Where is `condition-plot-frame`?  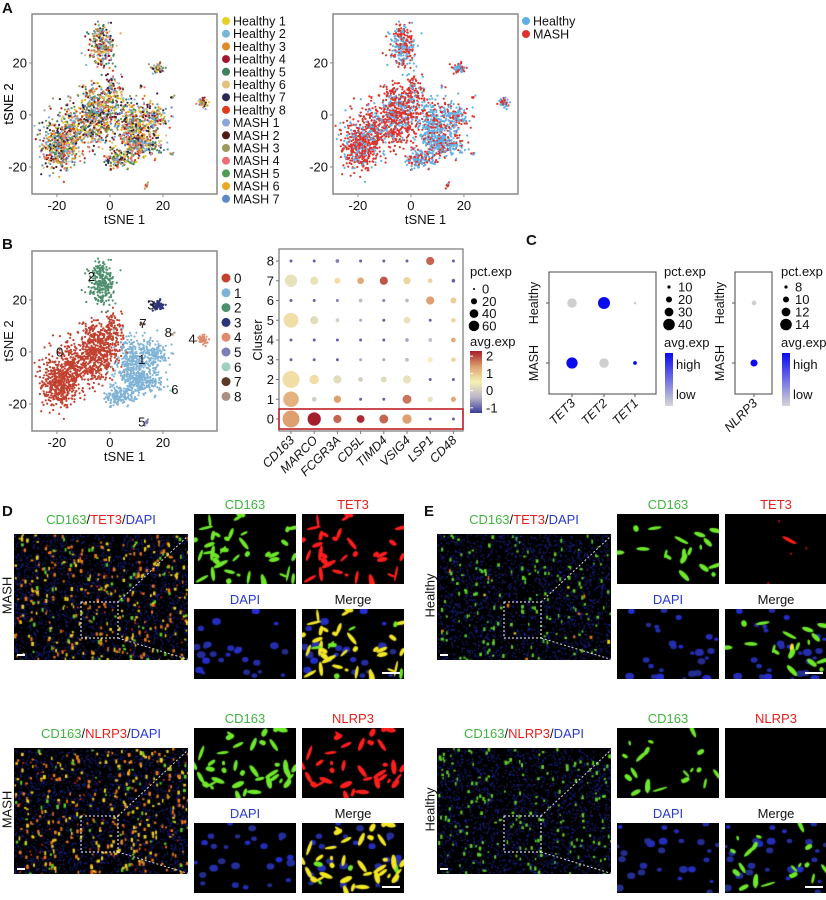
condition-plot-frame is located at coordinates (425, 104).